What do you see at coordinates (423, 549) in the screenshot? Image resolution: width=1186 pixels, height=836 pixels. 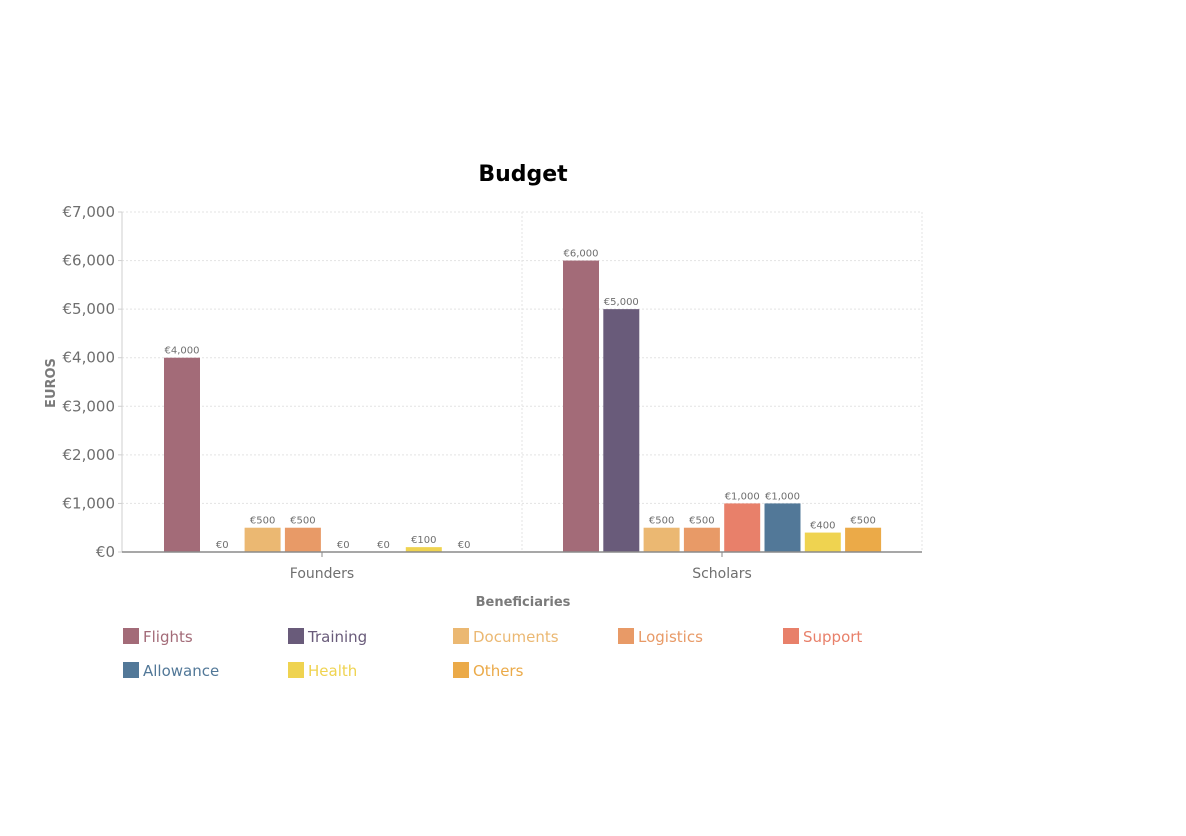 I see `bar-health-founders` at bounding box center [423, 549].